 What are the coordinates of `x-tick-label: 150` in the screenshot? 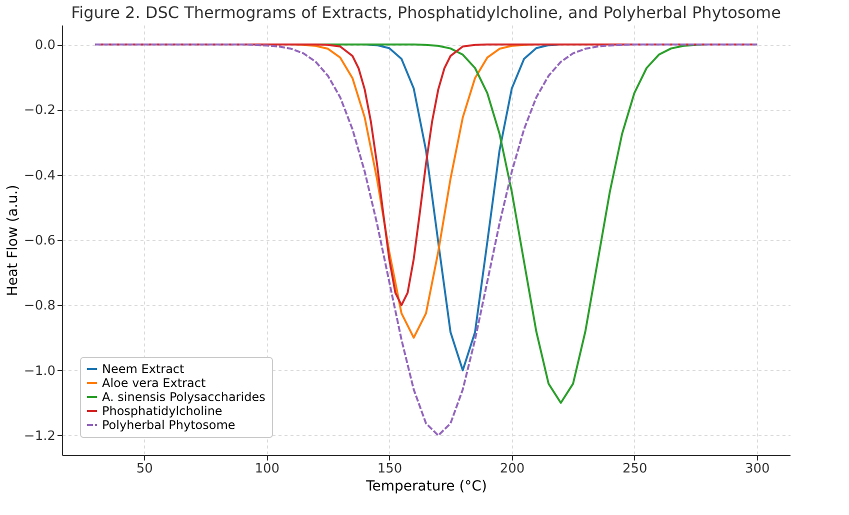 It's located at (389, 469).